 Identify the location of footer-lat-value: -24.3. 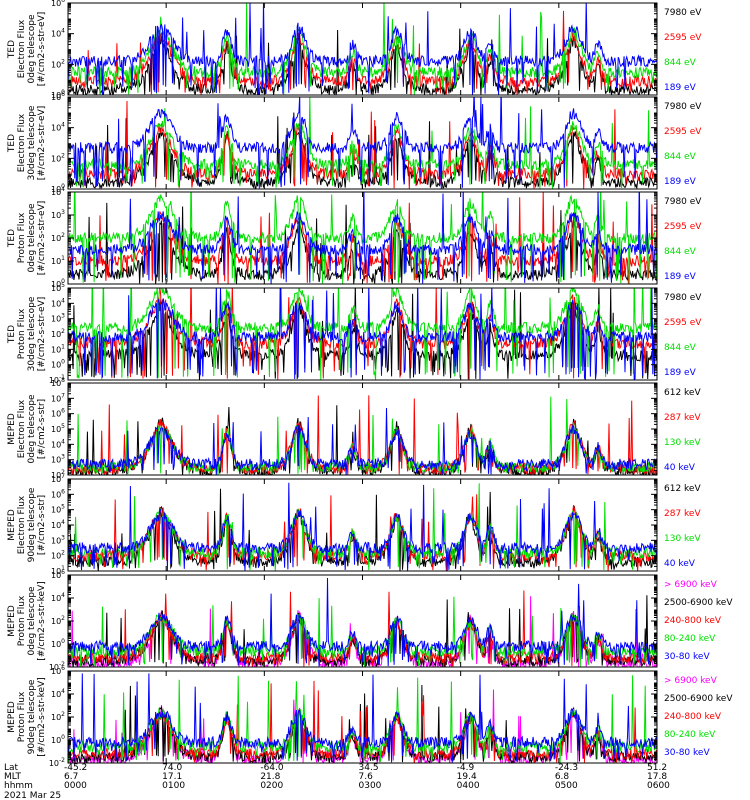
(566, 768).